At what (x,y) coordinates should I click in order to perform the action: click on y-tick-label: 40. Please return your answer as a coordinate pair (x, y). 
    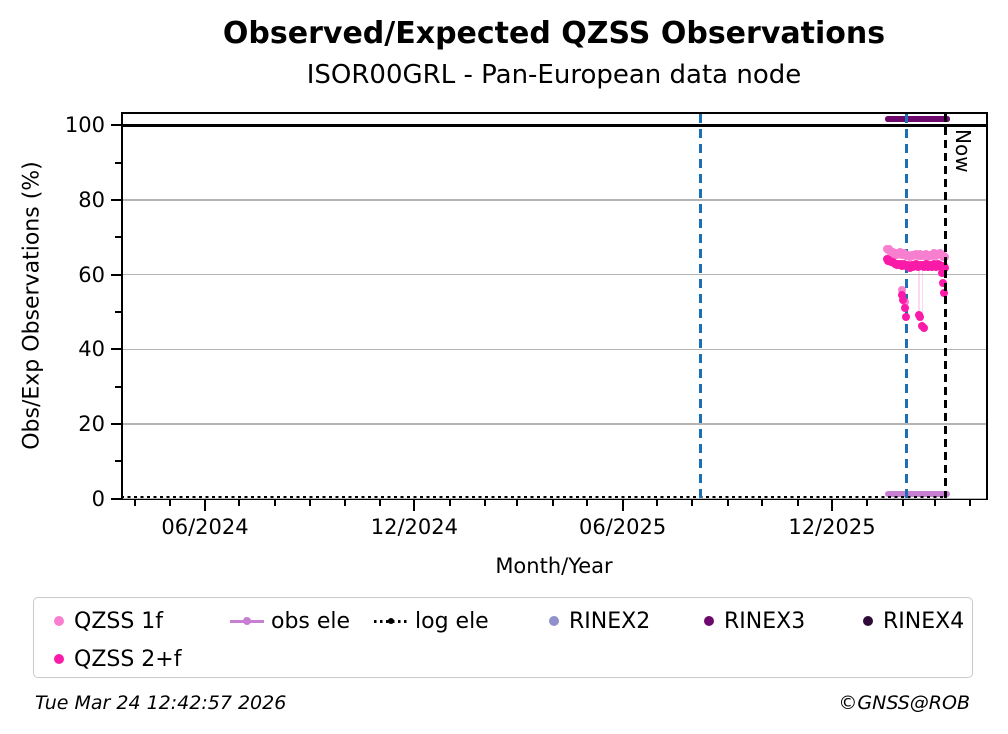
    Looking at the image, I should click on (91, 349).